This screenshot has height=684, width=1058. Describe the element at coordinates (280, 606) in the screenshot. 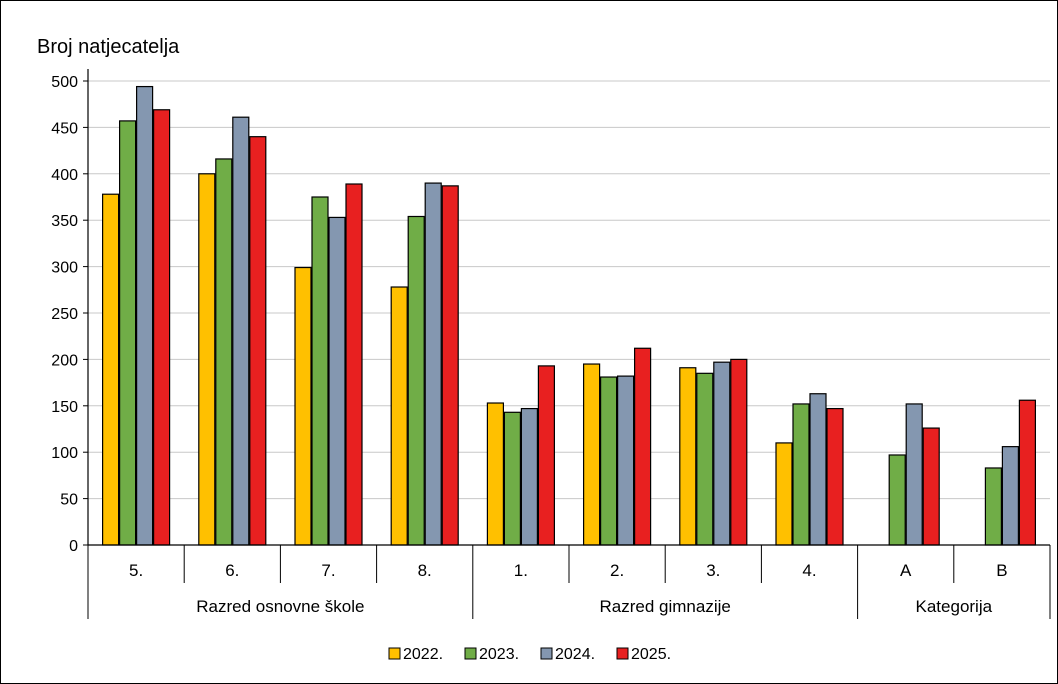

I see `group-label: Razred osnovne škole` at that location.